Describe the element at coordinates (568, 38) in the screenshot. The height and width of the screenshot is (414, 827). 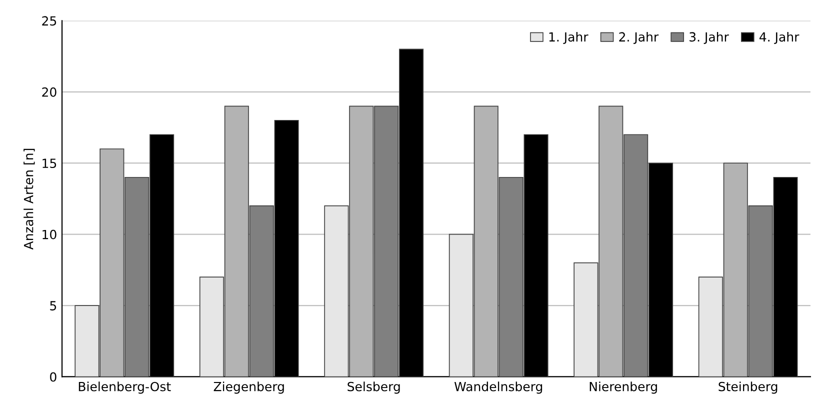
I see `legend-label: 1. Jahr` at that location.